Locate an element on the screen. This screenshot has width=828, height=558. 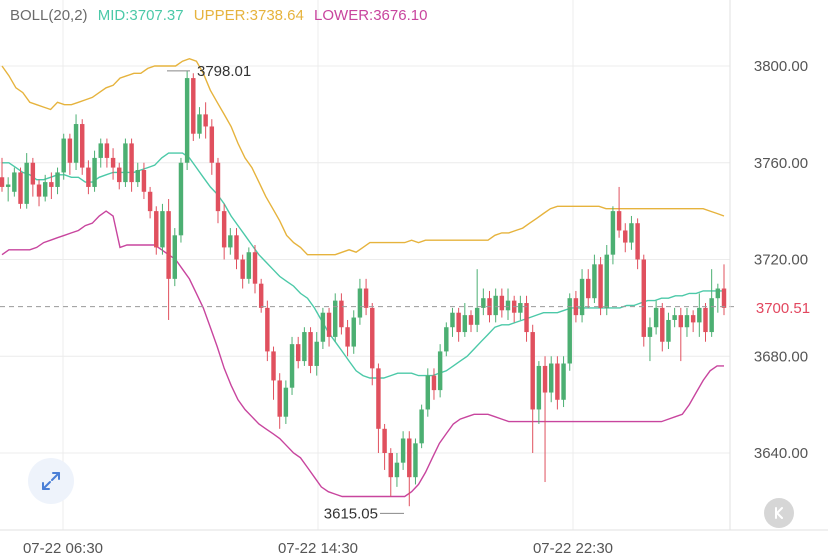
legend-upper: UPPER:3738.64 is located at coordinates (248, 15).